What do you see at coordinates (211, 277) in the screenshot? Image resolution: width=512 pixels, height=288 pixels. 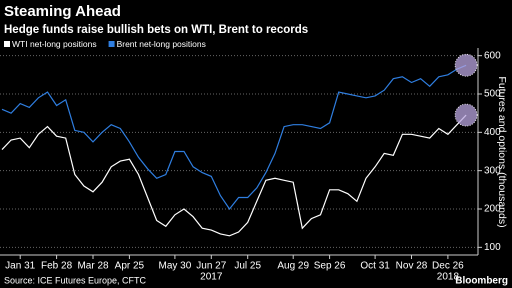 I see `x-year-label: 2017` at bounding box center [211, 277].